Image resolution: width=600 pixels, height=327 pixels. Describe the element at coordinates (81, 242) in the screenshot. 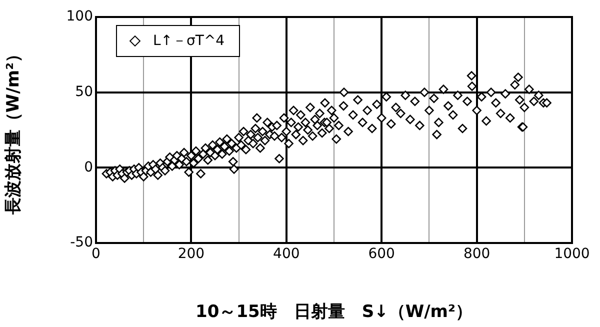

I see `y-tick-label: -50` at that location.